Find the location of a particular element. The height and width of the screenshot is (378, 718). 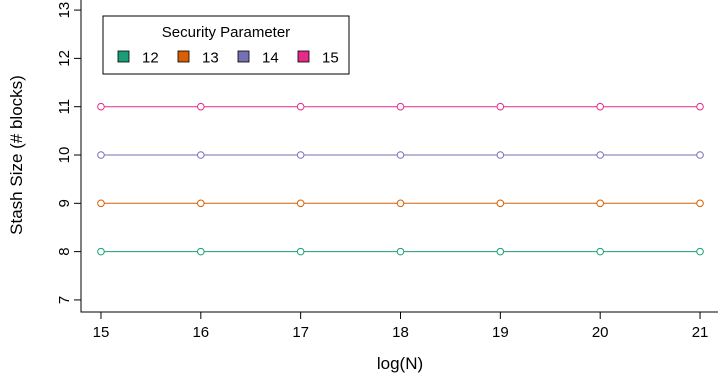

legend-label: 13 is located at coordinates (210, 58).